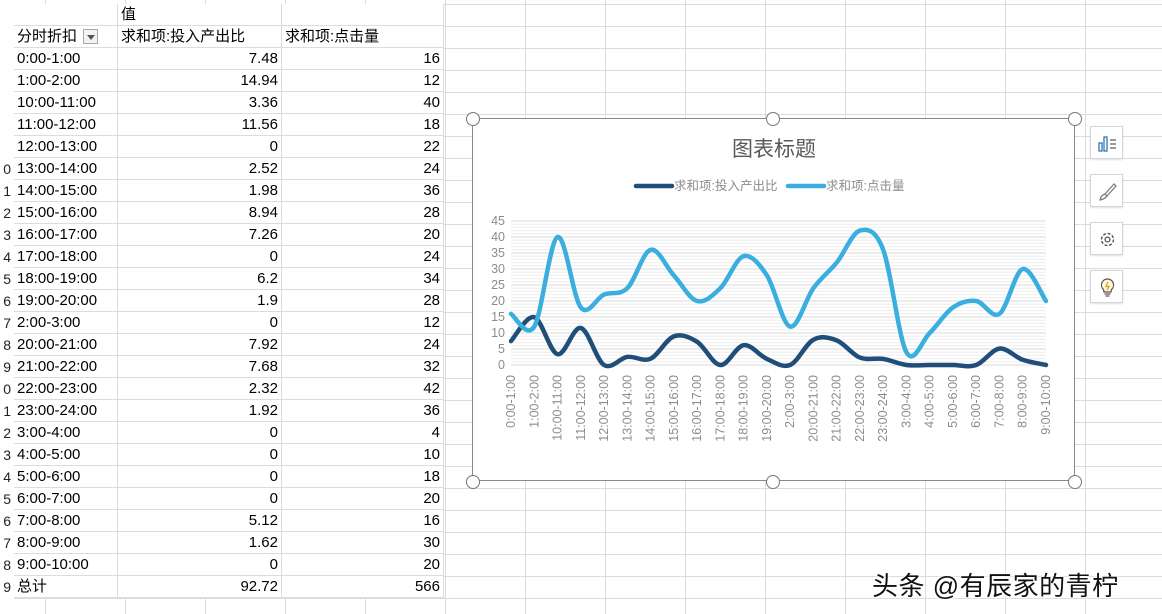  What do you see at coordinates (773, 482) in the screenshot?
I see `resize-handle-bottom` at bounding box center [773, 482].